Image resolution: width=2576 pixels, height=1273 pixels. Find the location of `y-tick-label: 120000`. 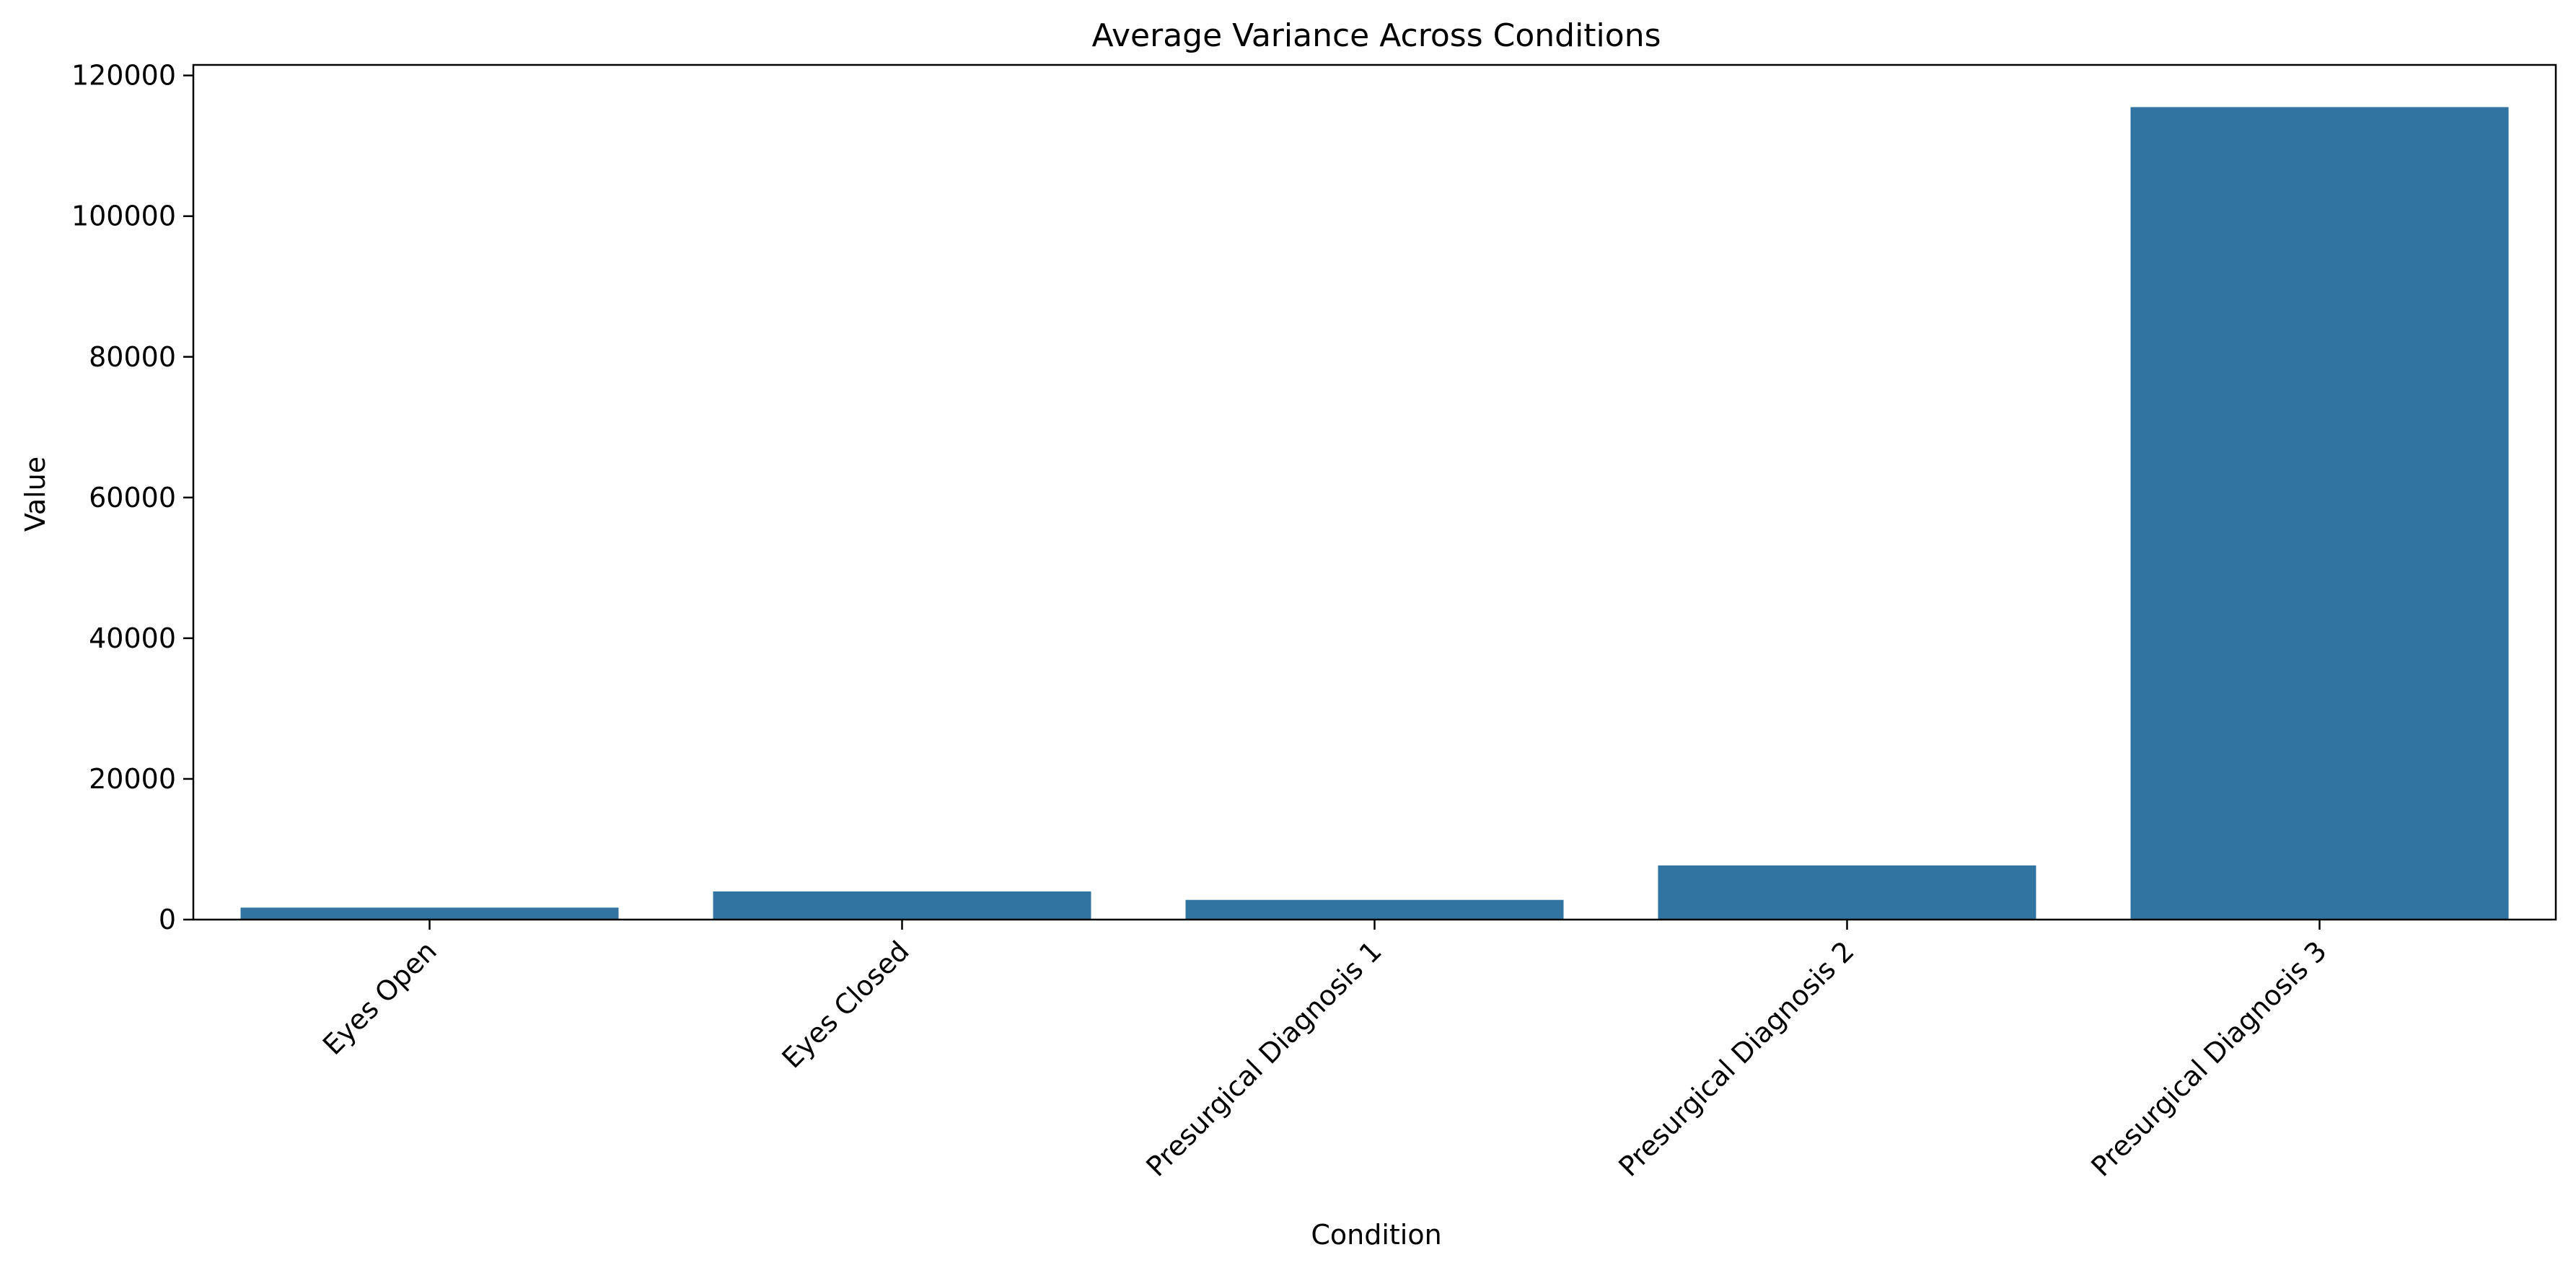

y-tick-label: 120000 is located at coordinates (123, 76).